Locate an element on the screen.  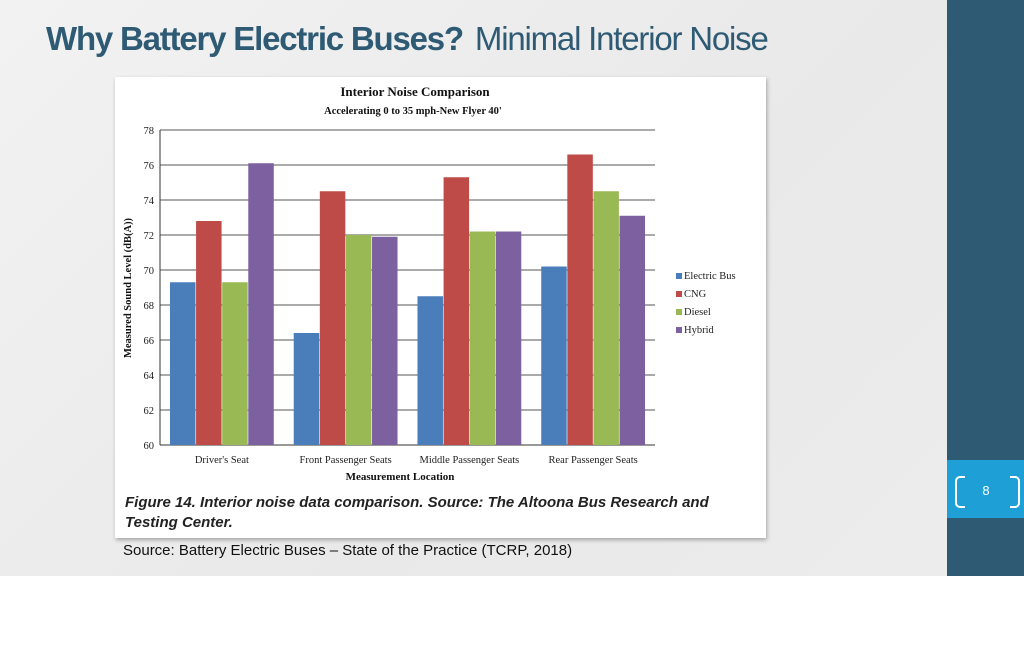
y-tick-label: 68 is located at coordinates (149, 306).